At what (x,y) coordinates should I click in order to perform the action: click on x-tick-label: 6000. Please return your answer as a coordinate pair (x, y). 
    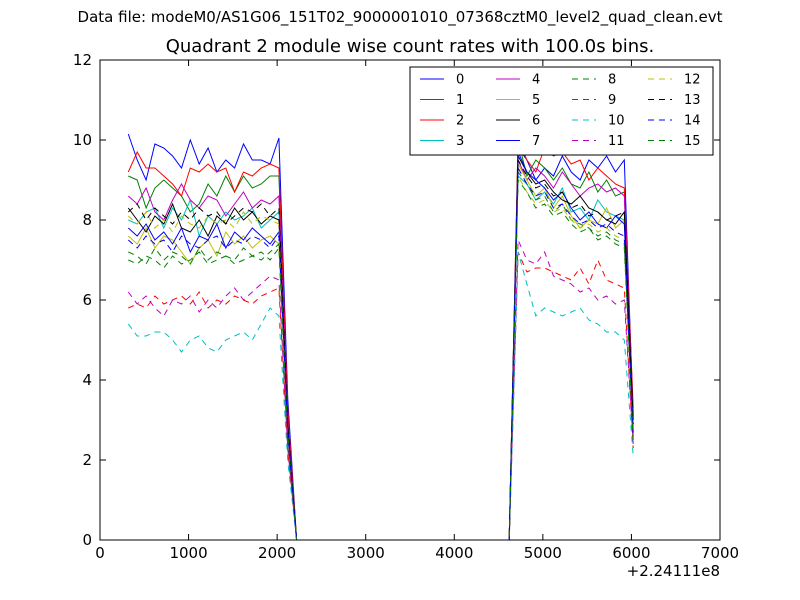
    Looking at the image, I should click on (631, 553).